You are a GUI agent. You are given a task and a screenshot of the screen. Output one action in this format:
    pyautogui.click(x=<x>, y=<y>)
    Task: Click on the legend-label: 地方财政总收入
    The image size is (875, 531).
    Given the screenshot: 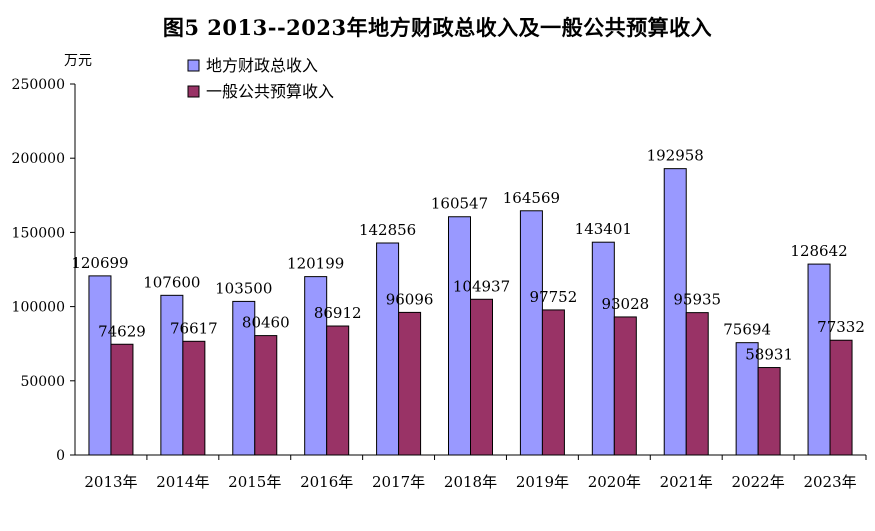 What is the action you would take?
    pyautogui.click(x=262, y=65)
    